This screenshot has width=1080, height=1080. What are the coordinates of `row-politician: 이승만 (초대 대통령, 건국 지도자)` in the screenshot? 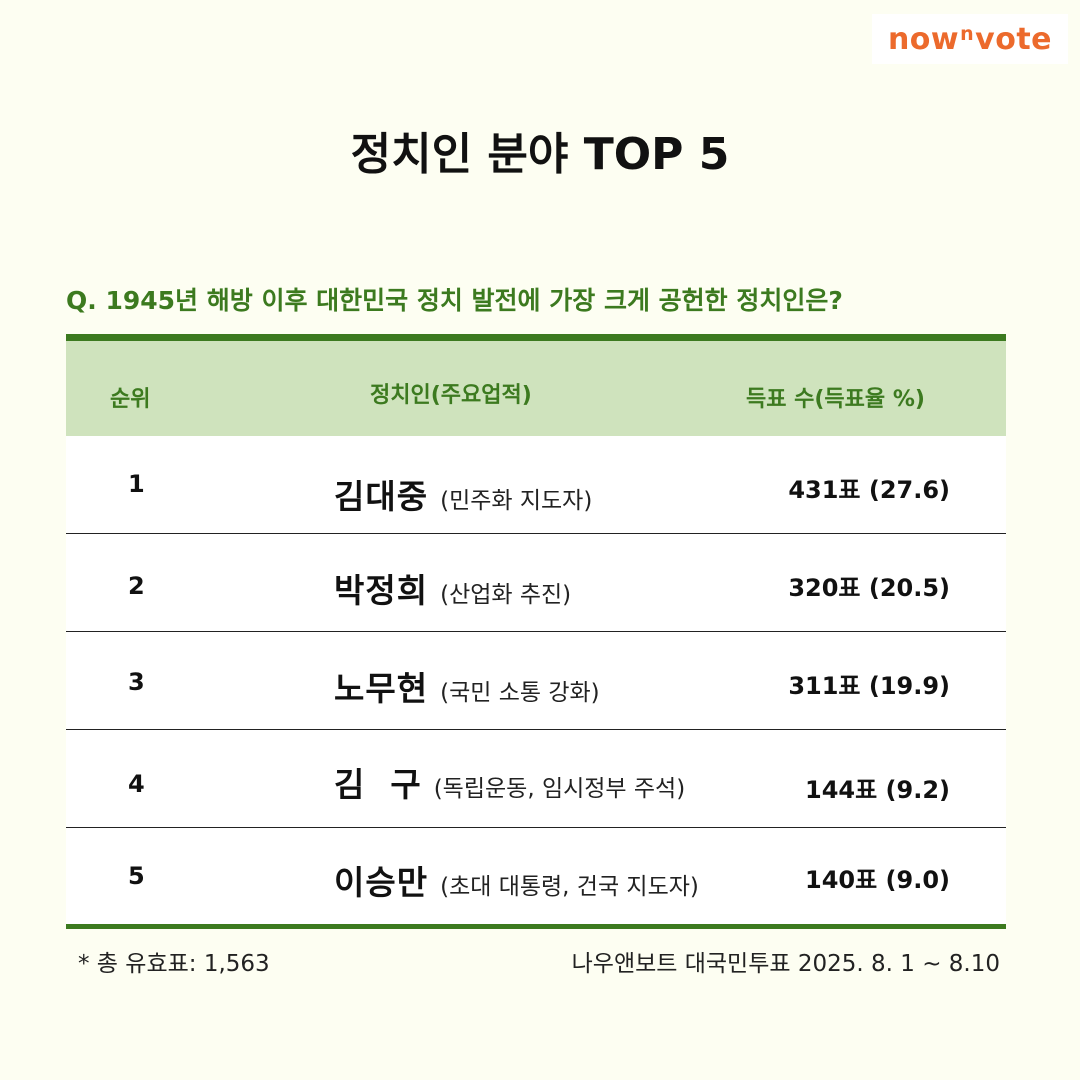 It's located at (516, 880).